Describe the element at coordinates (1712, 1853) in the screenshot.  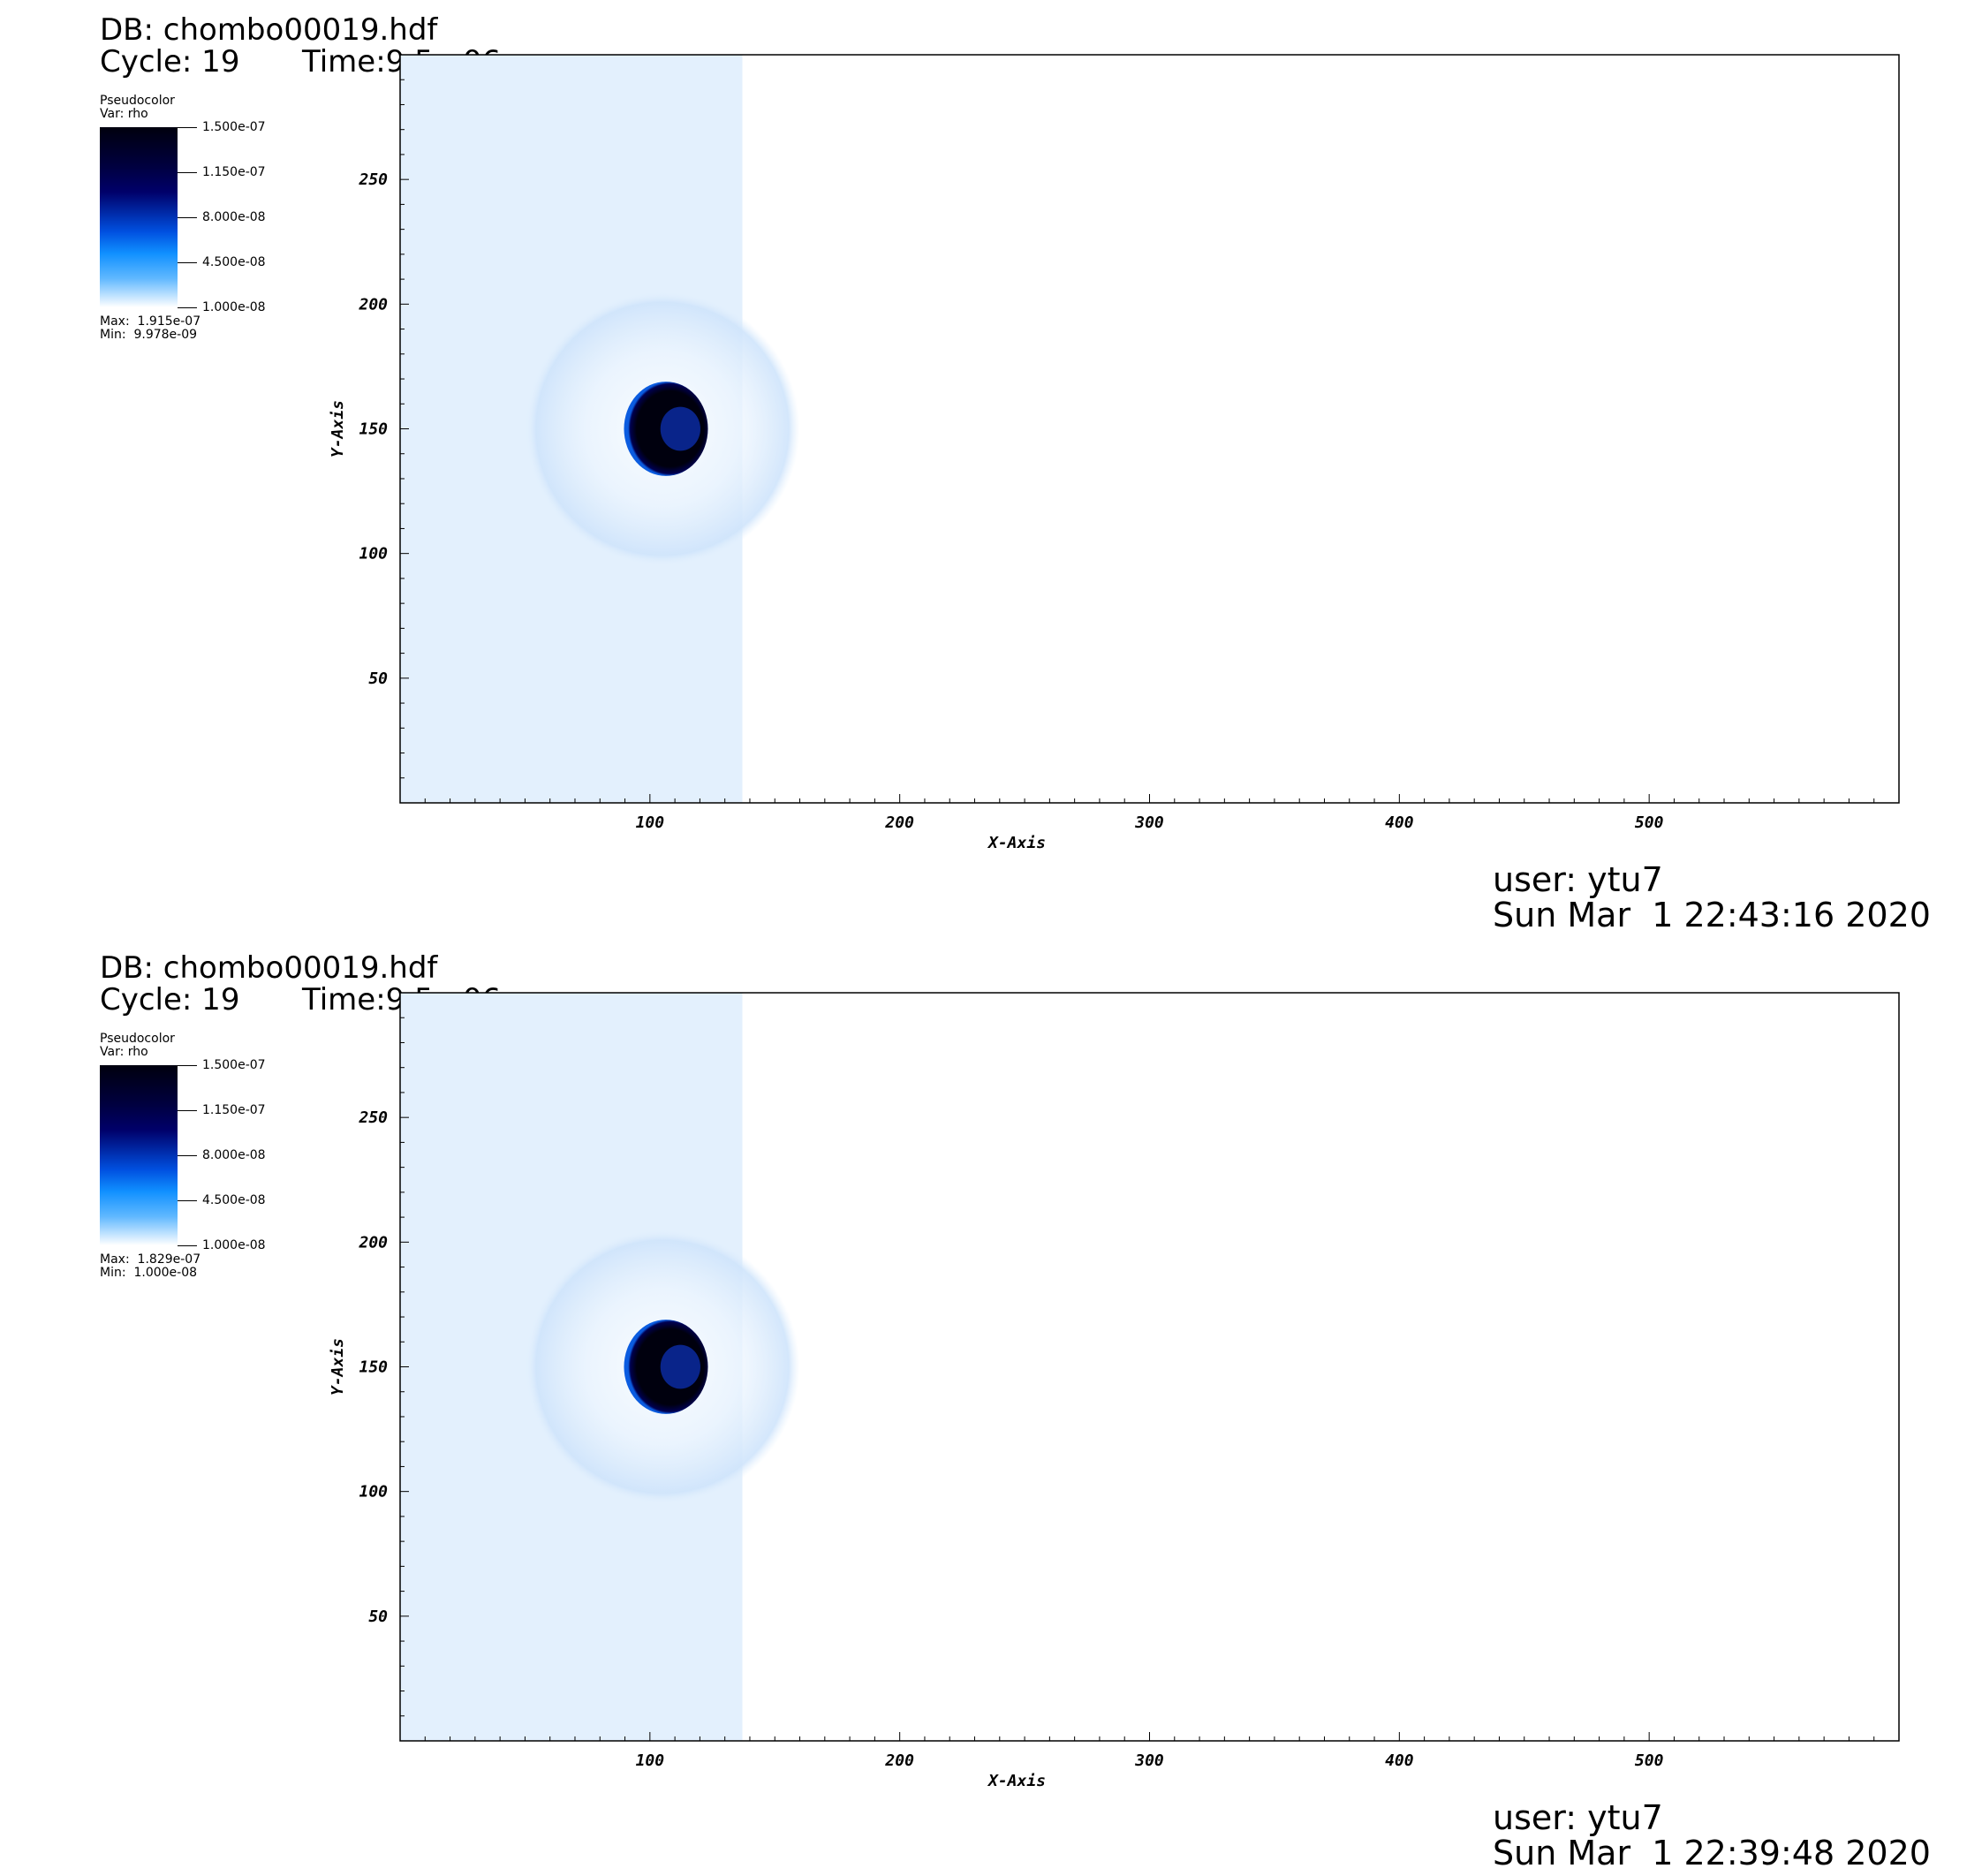
I see `date-label: Sun Mar 1 22:39:48 2020` at that location.